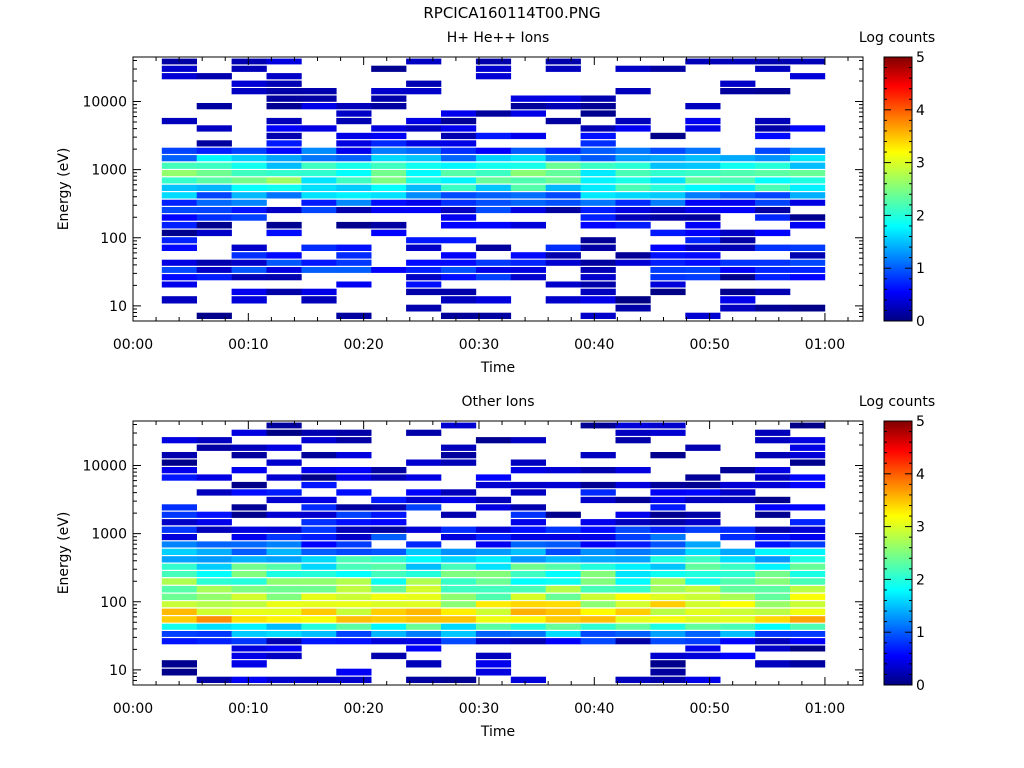  What do you see at coordinates (248, 345) in the screenshot?
I see `x-tick-label: 00:10` at bounding box center [248, 345].